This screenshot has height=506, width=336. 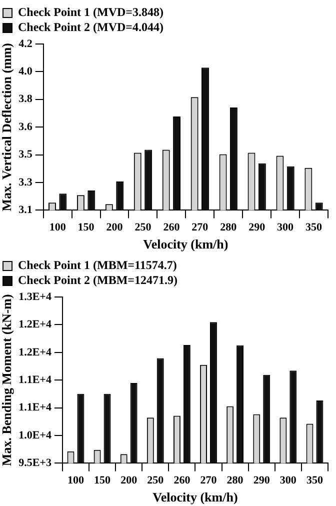 I want to click on y-tick-label: 4.0, so click(x=25, y=72).